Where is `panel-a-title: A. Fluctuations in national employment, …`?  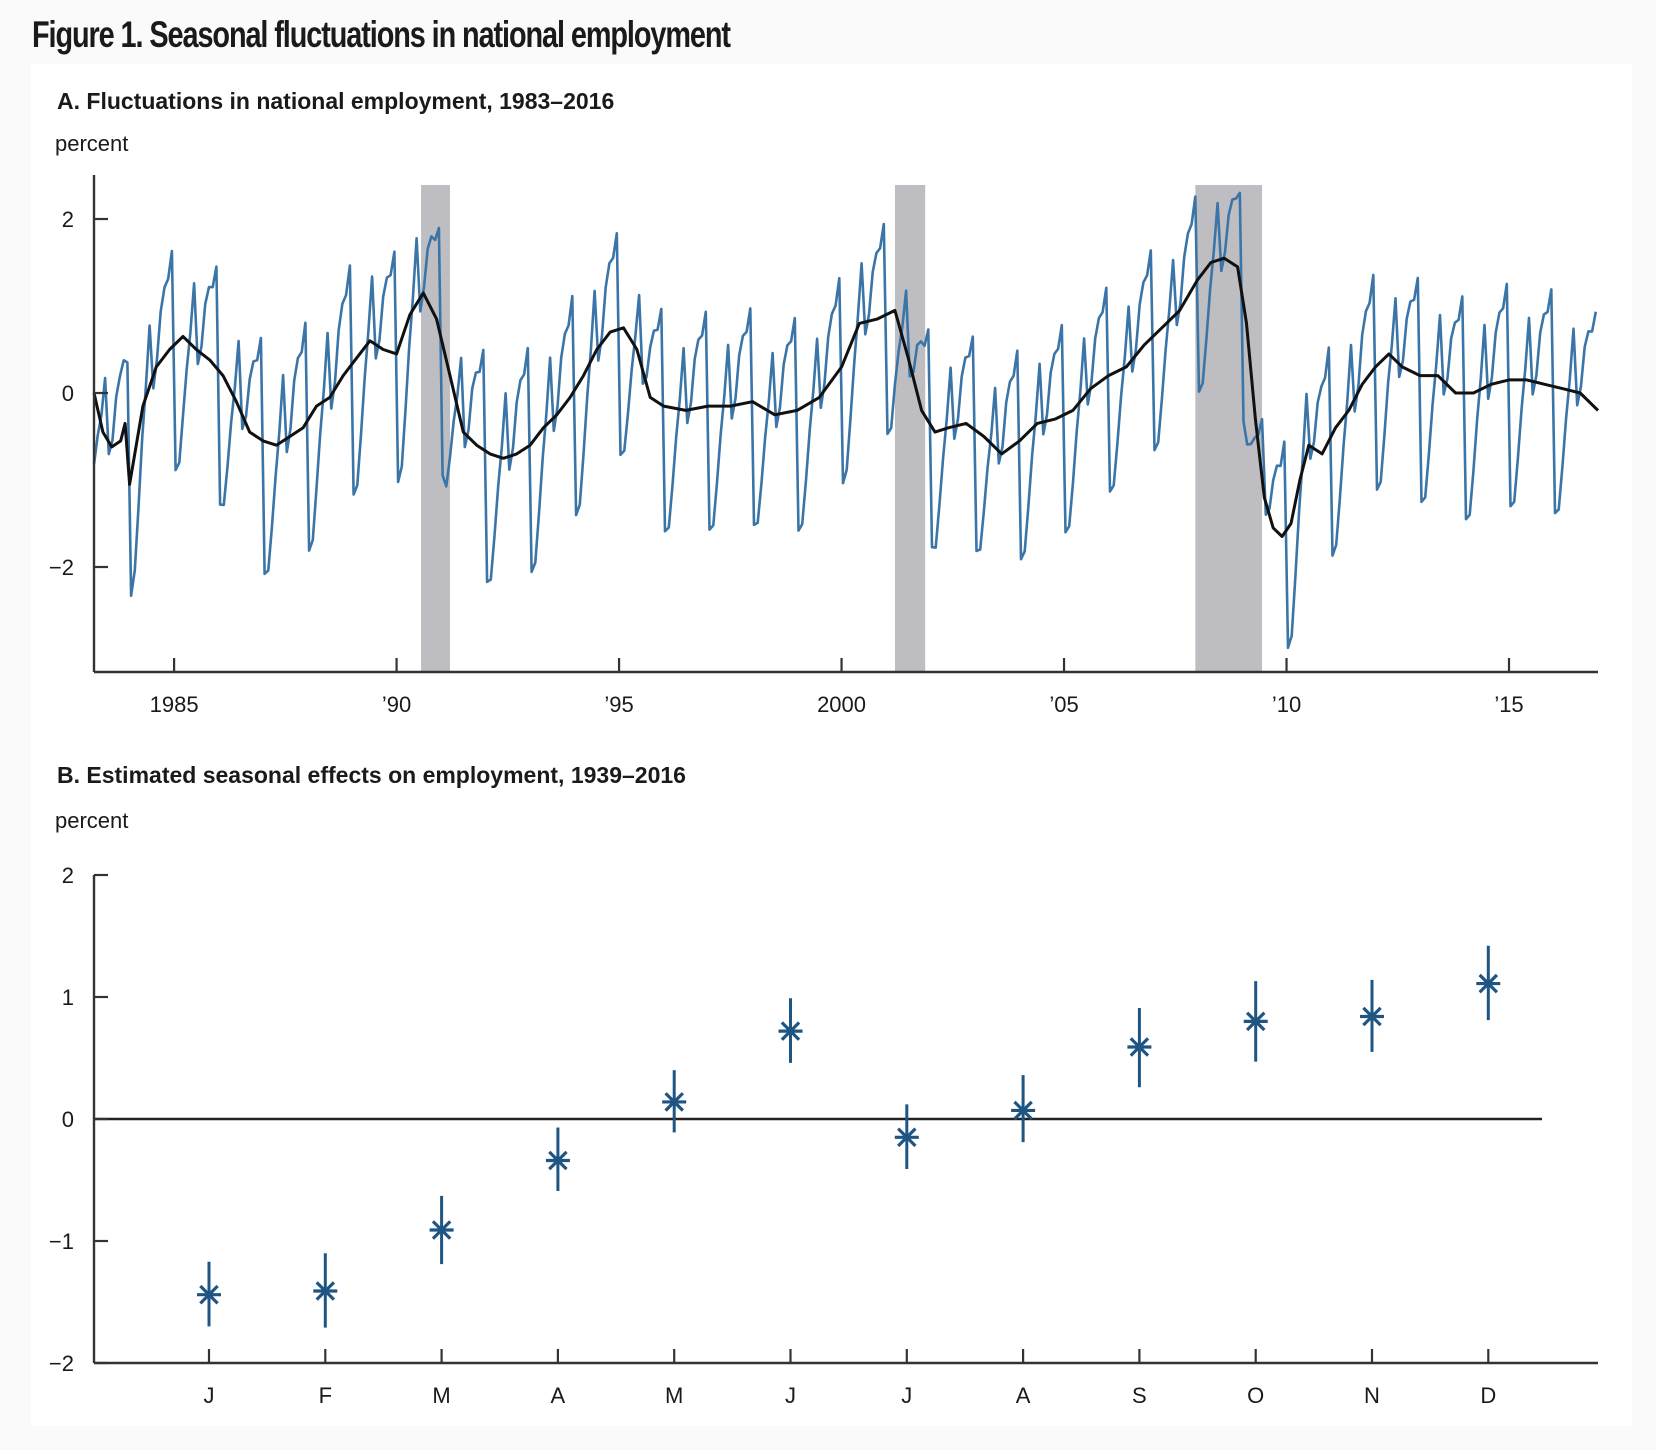
panel-a-title: A. Fluctuations in national employment, … is located at coordinates (335, 101).